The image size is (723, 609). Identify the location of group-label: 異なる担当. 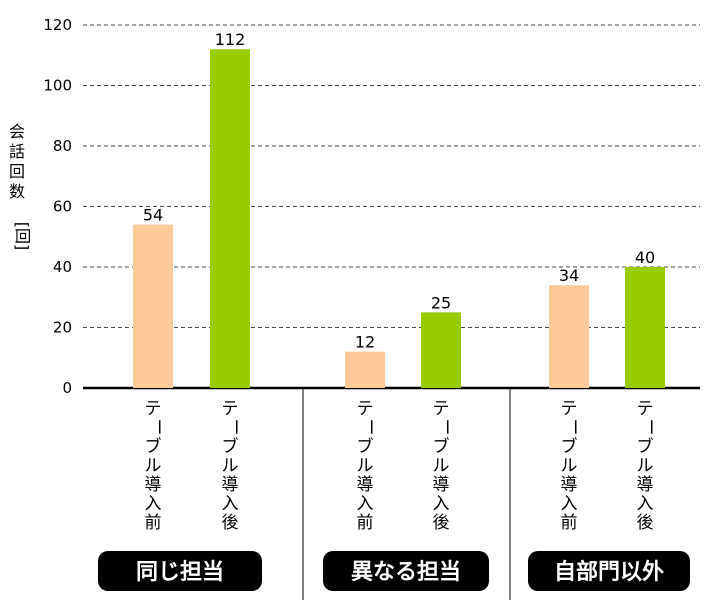
(406, 572).